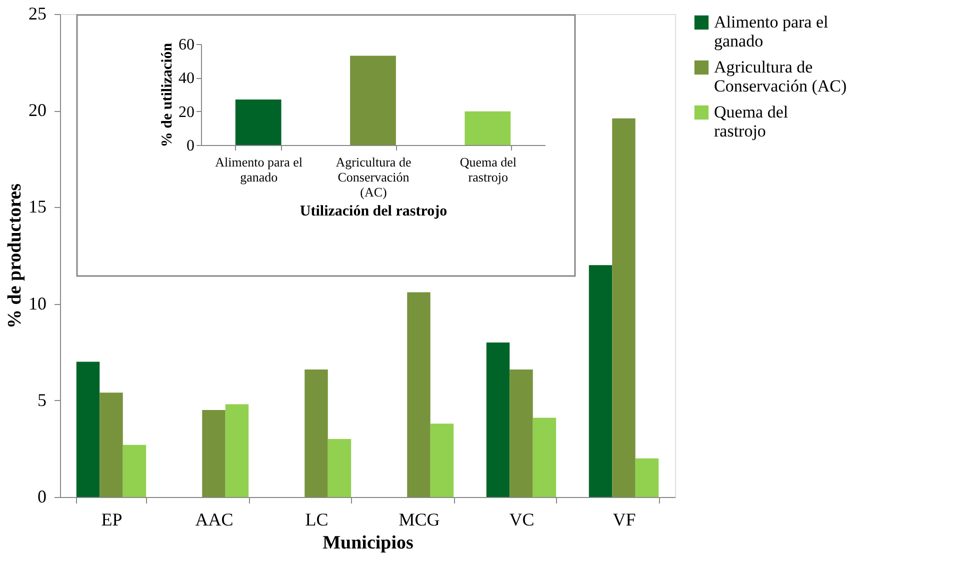  What do you see at coordinates (624, 520) in the screenshot?
I see `x-tick-label: VF` at bounding box center [624, 520].